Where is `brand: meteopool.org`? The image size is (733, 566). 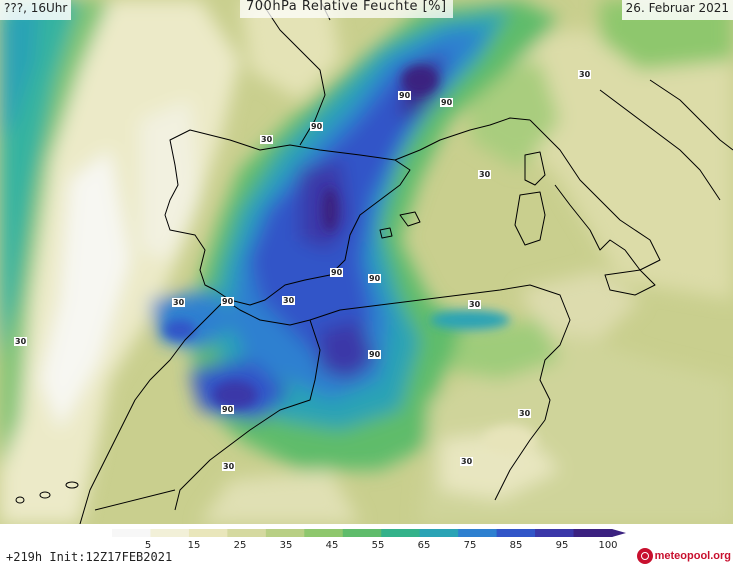
brand: meteopool.org is located at coordinates (683, 556).